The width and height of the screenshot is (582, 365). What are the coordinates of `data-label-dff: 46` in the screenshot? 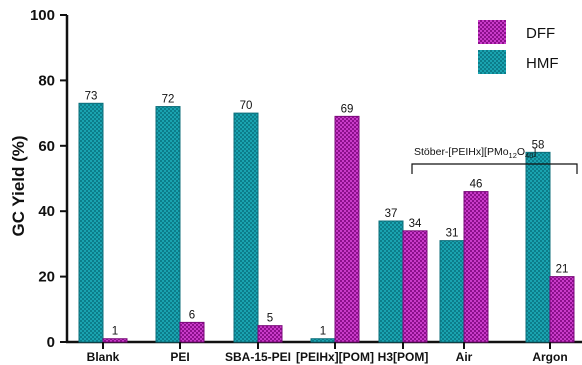 It's located at (476, 185).